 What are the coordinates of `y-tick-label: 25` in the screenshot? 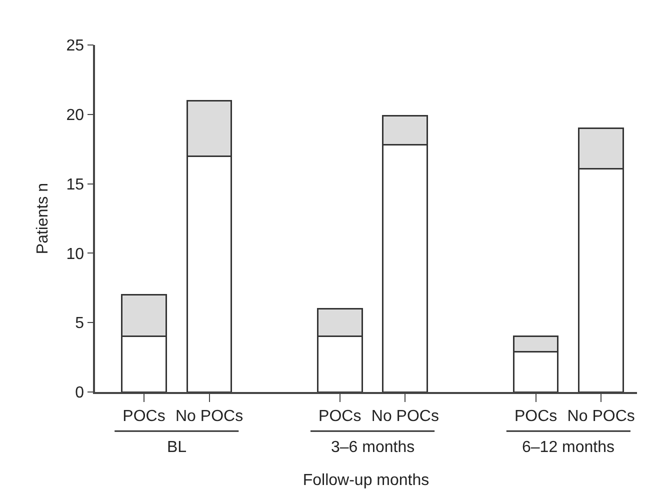 It's located at (75, 46).